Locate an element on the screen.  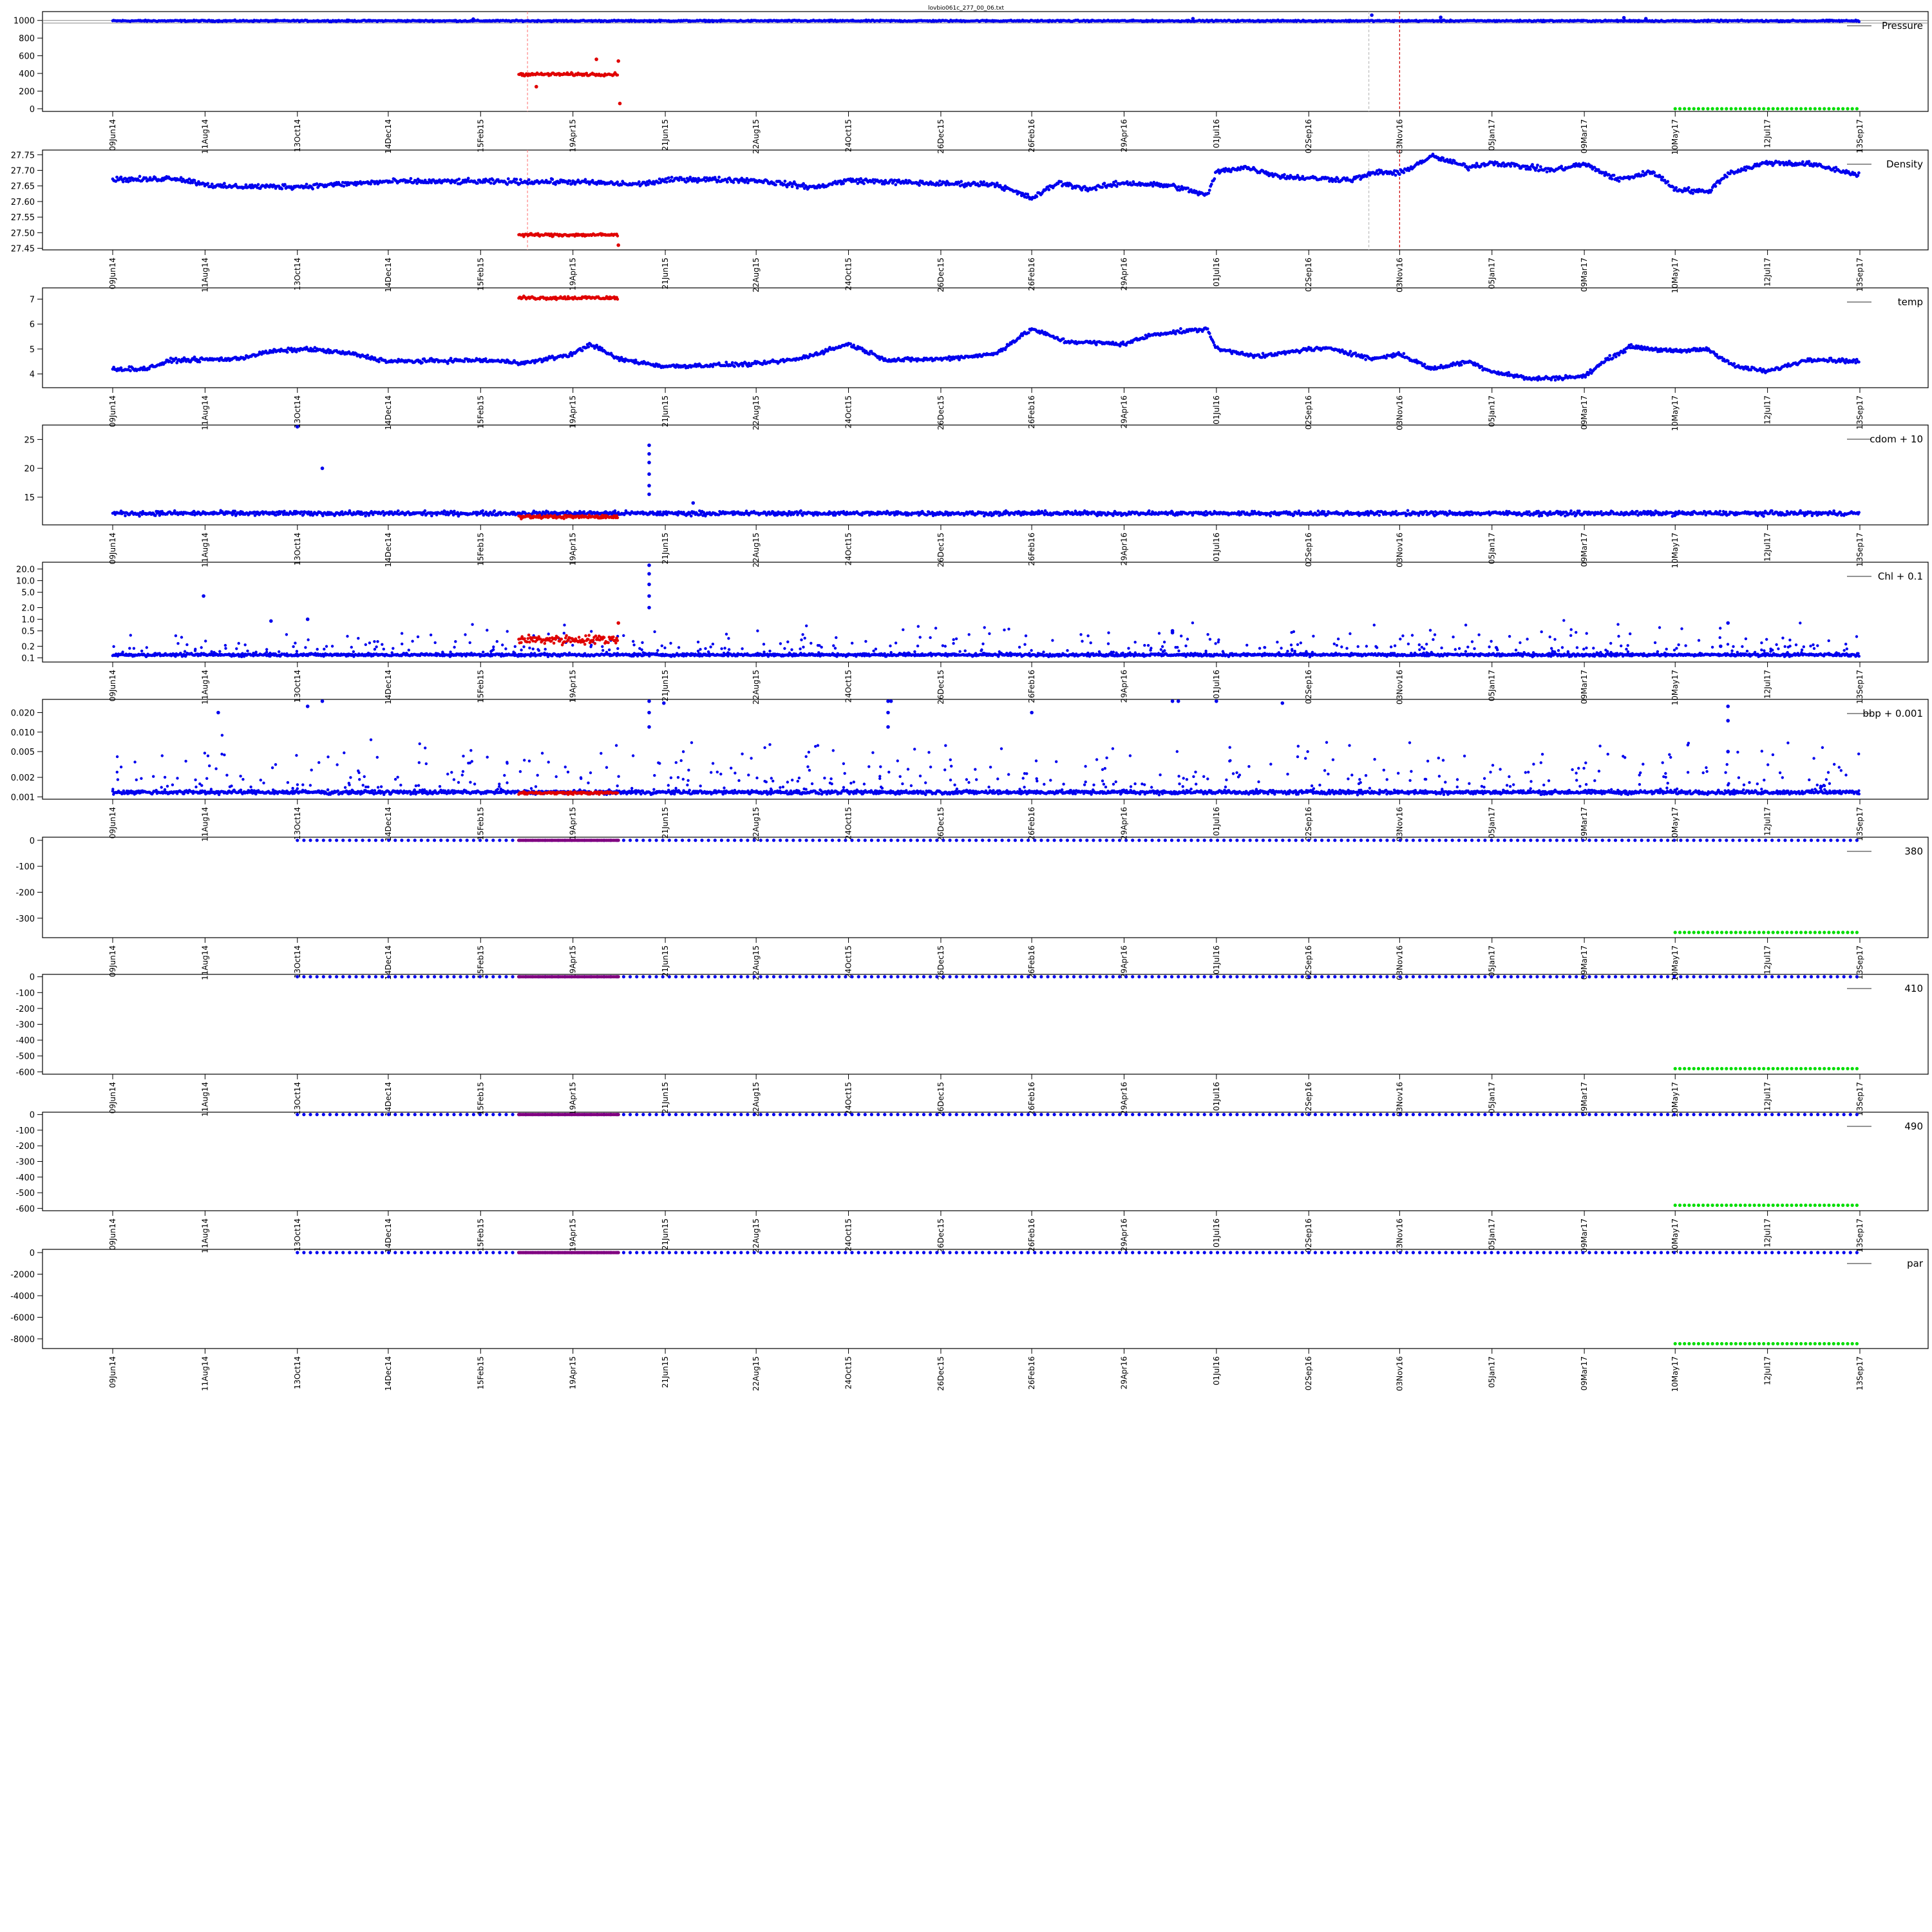
y-tick-label: 800 is located at coordinates (27, 39).